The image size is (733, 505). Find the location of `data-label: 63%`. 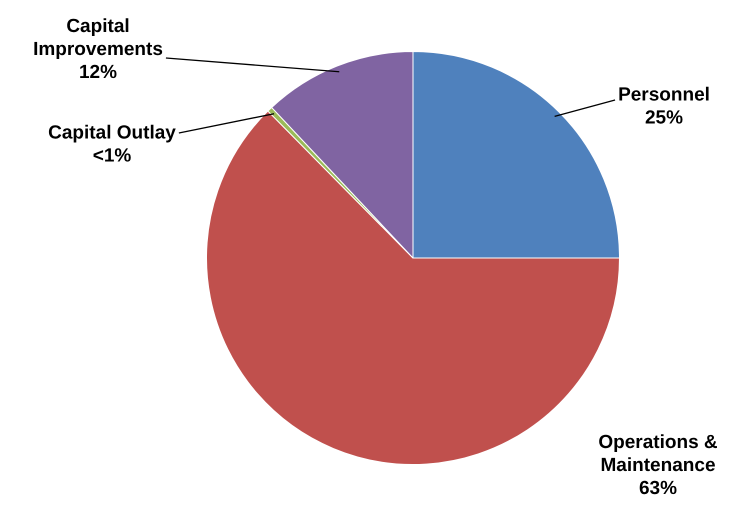

data-label: 63% is located at coordinates (658, 489).